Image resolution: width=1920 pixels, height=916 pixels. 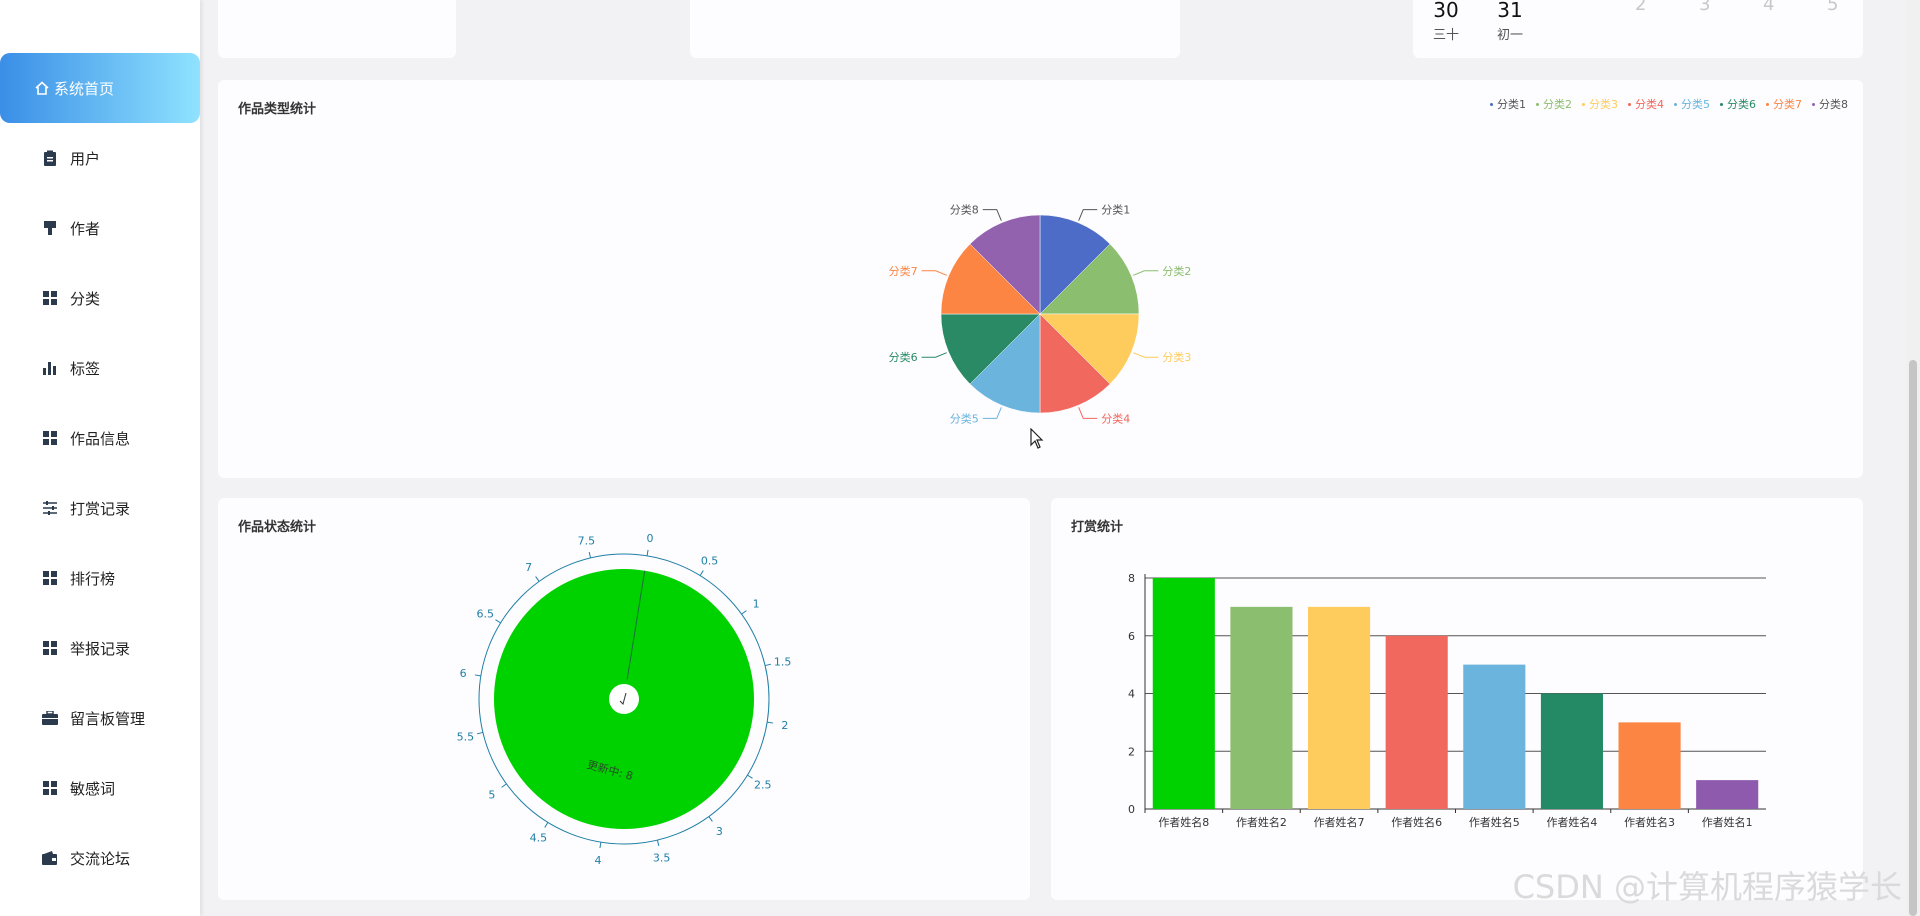 I want to click on calendar-day-faded: 5, so click(x=1833, y=7).